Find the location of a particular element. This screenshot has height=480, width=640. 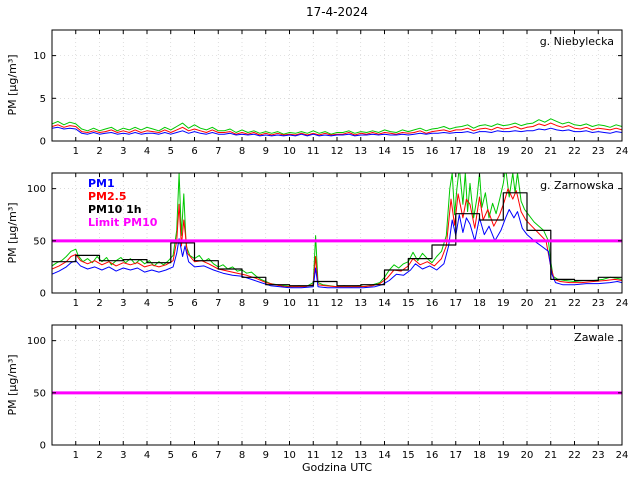

y-axis-label-panel3: PM [µg/m³] is located at coordinates (12, 384).